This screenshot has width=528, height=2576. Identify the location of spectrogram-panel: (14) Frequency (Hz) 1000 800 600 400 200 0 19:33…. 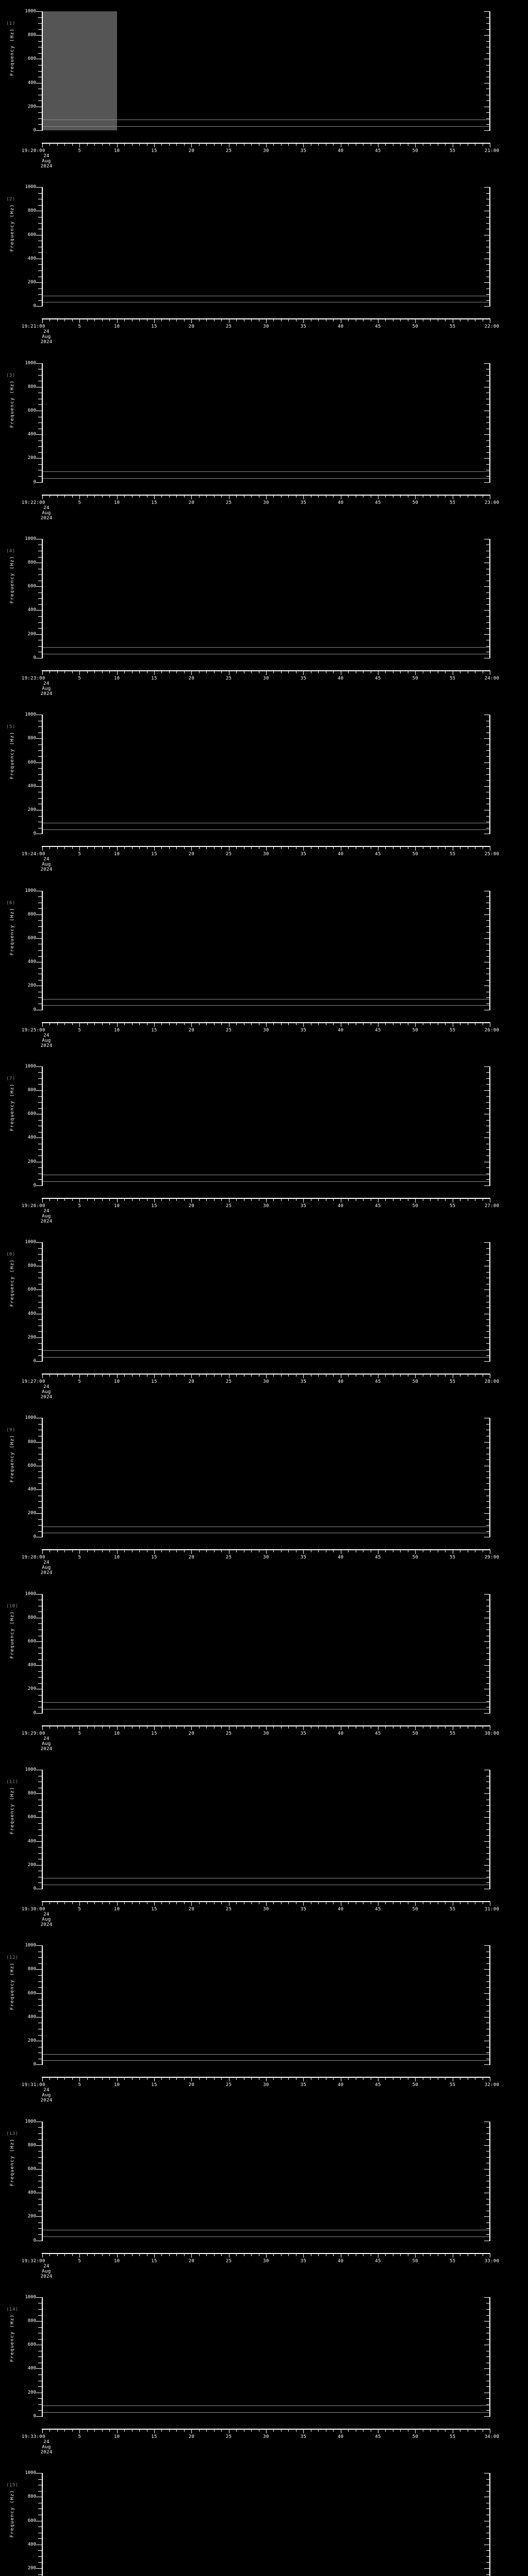
(264, 2374).